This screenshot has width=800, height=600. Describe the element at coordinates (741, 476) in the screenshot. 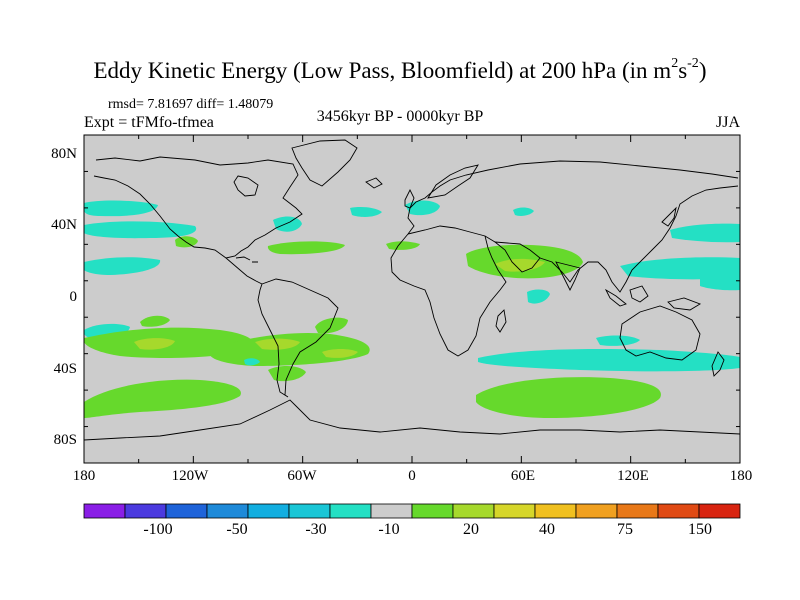

I see `x-tick-label-180e: 180` at that location.